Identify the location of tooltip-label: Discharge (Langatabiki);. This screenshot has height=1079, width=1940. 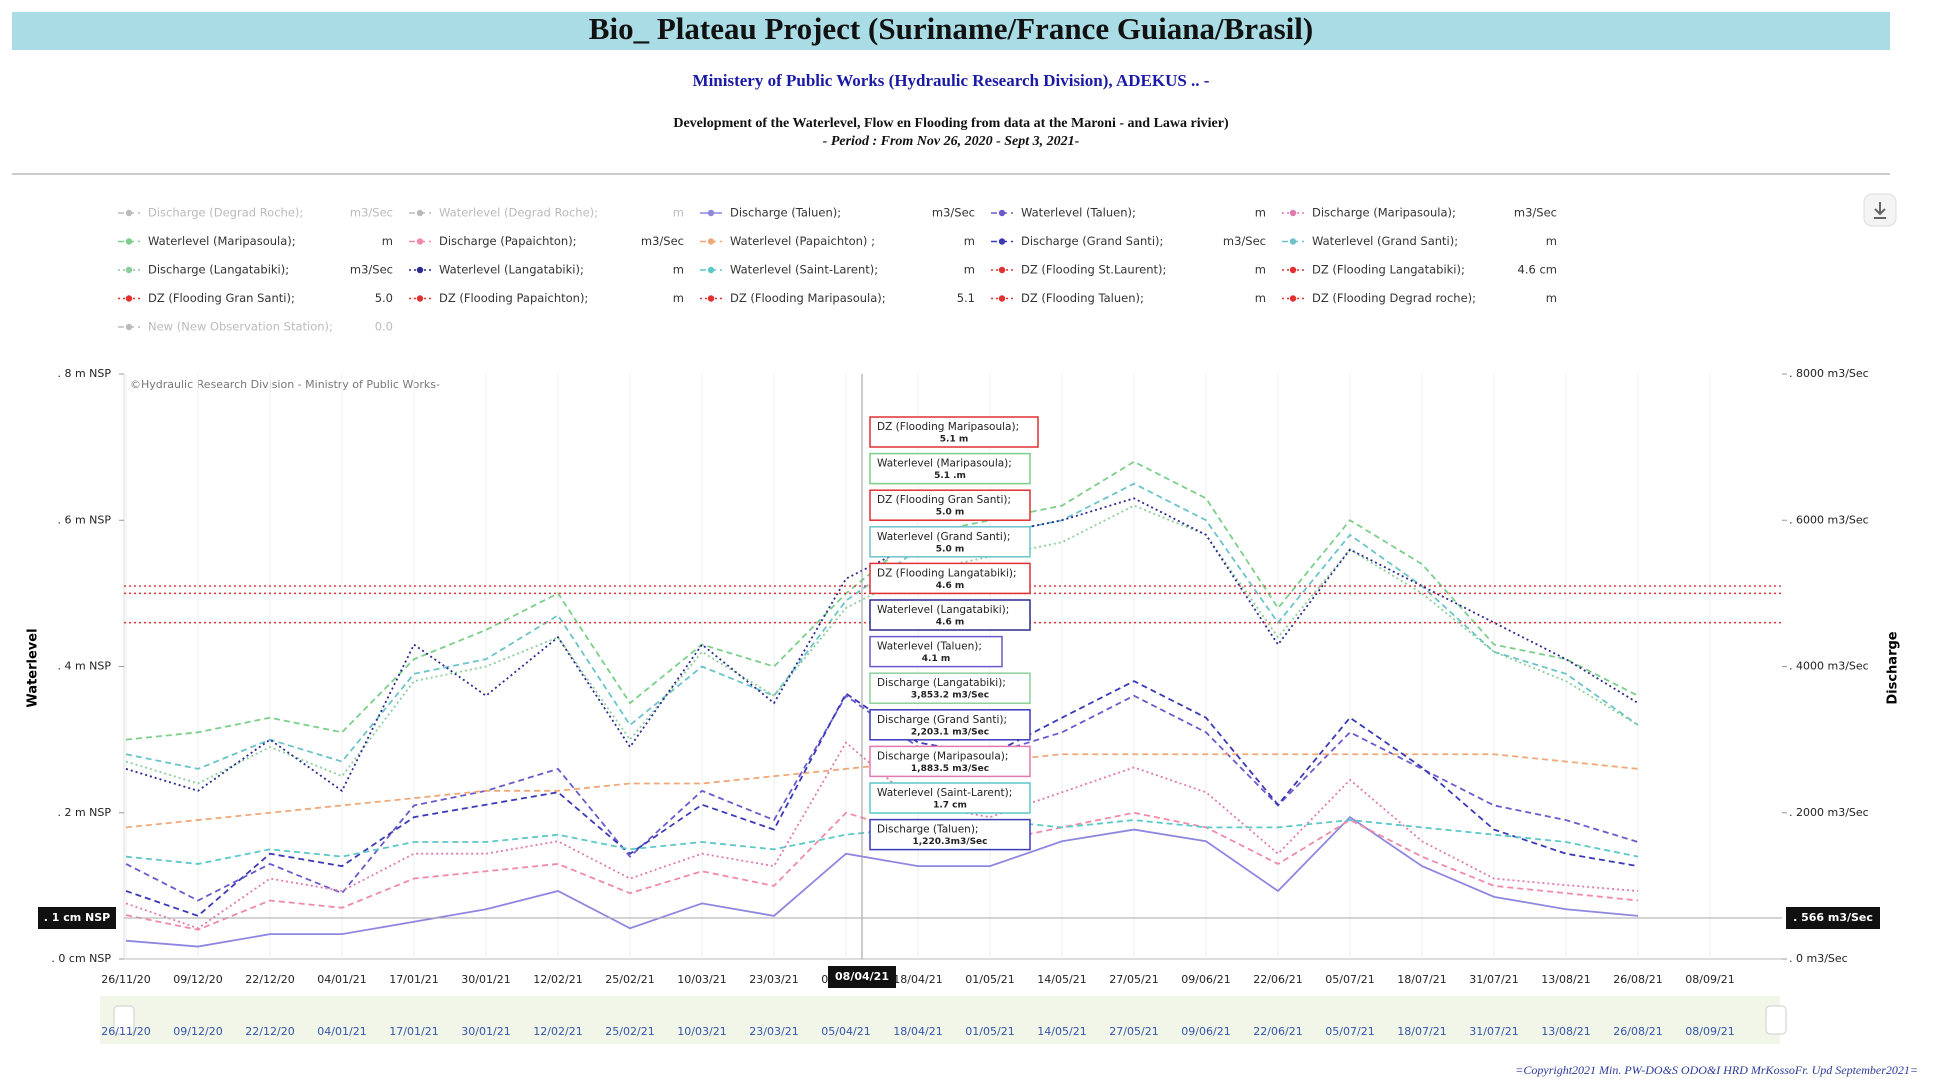
(941, 683).